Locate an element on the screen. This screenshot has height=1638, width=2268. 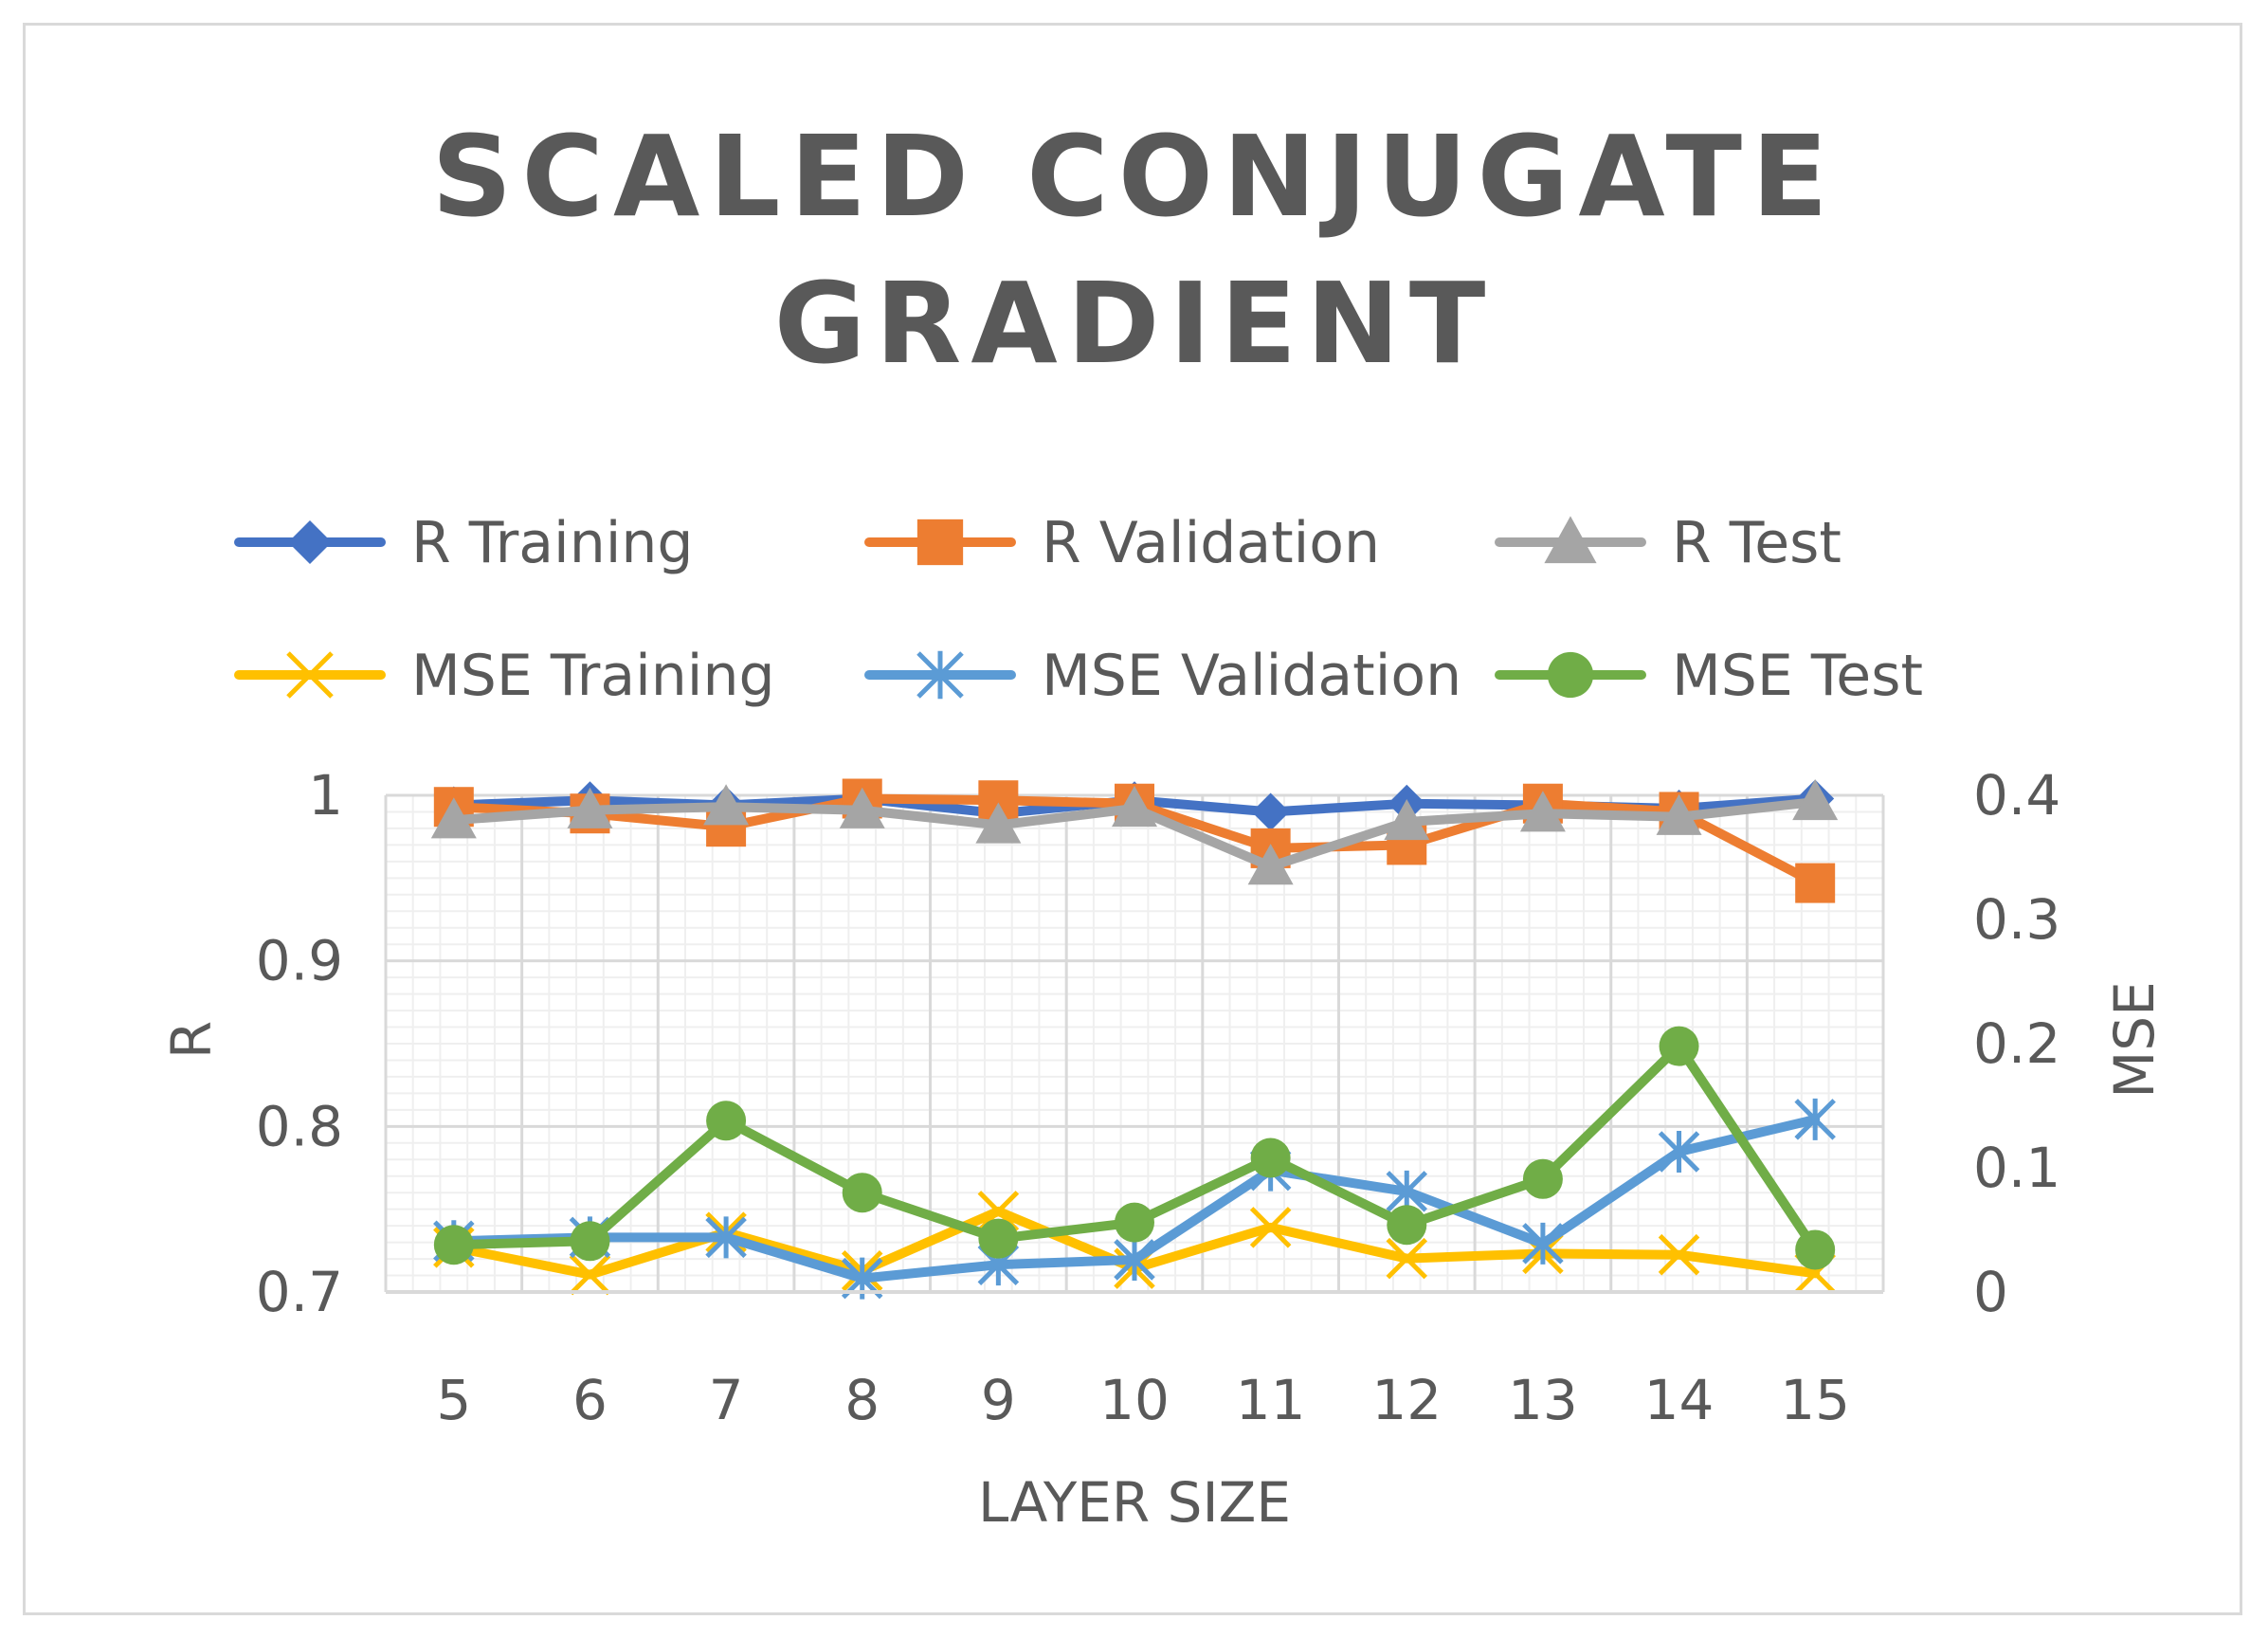
y-right-tick-label: 0.1 is located at coordinates (2016, 1168).